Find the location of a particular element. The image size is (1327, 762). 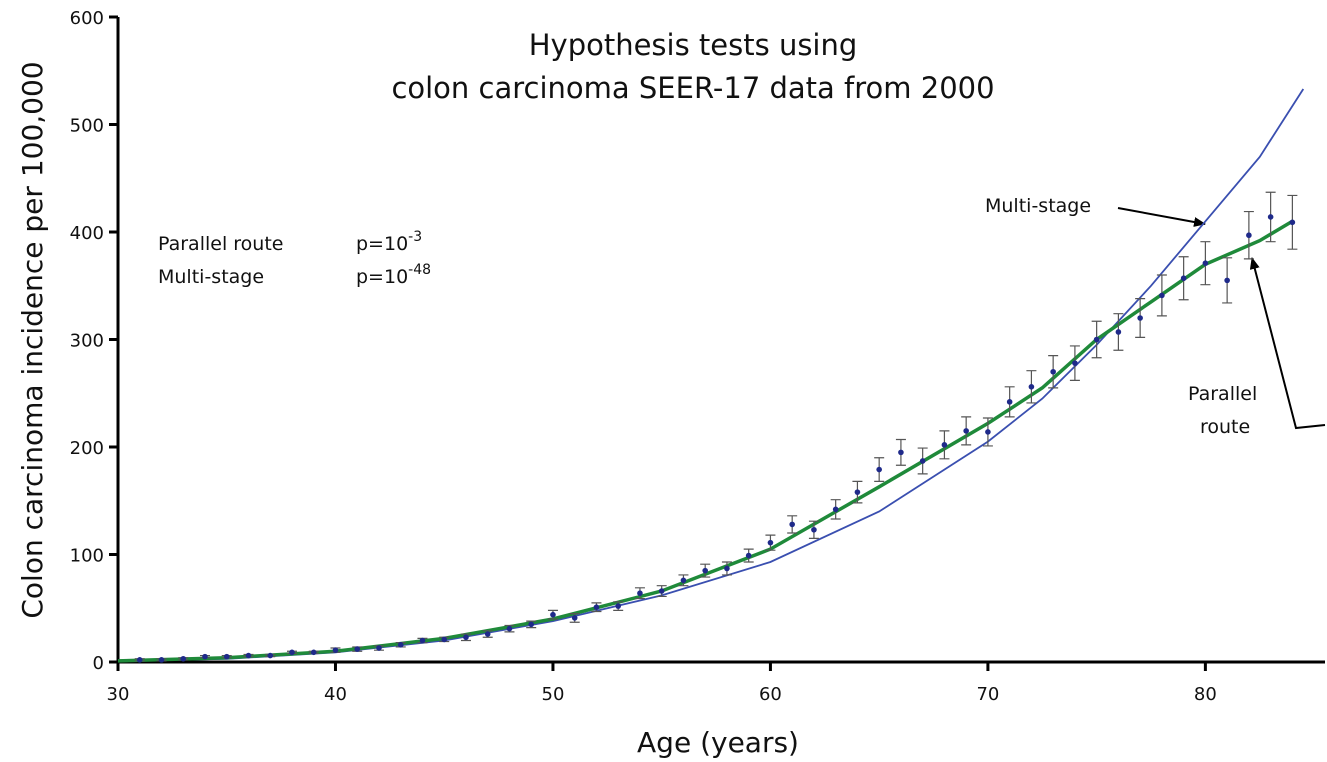

x-tick-label: 80 is located at coordinates (1205, 694).